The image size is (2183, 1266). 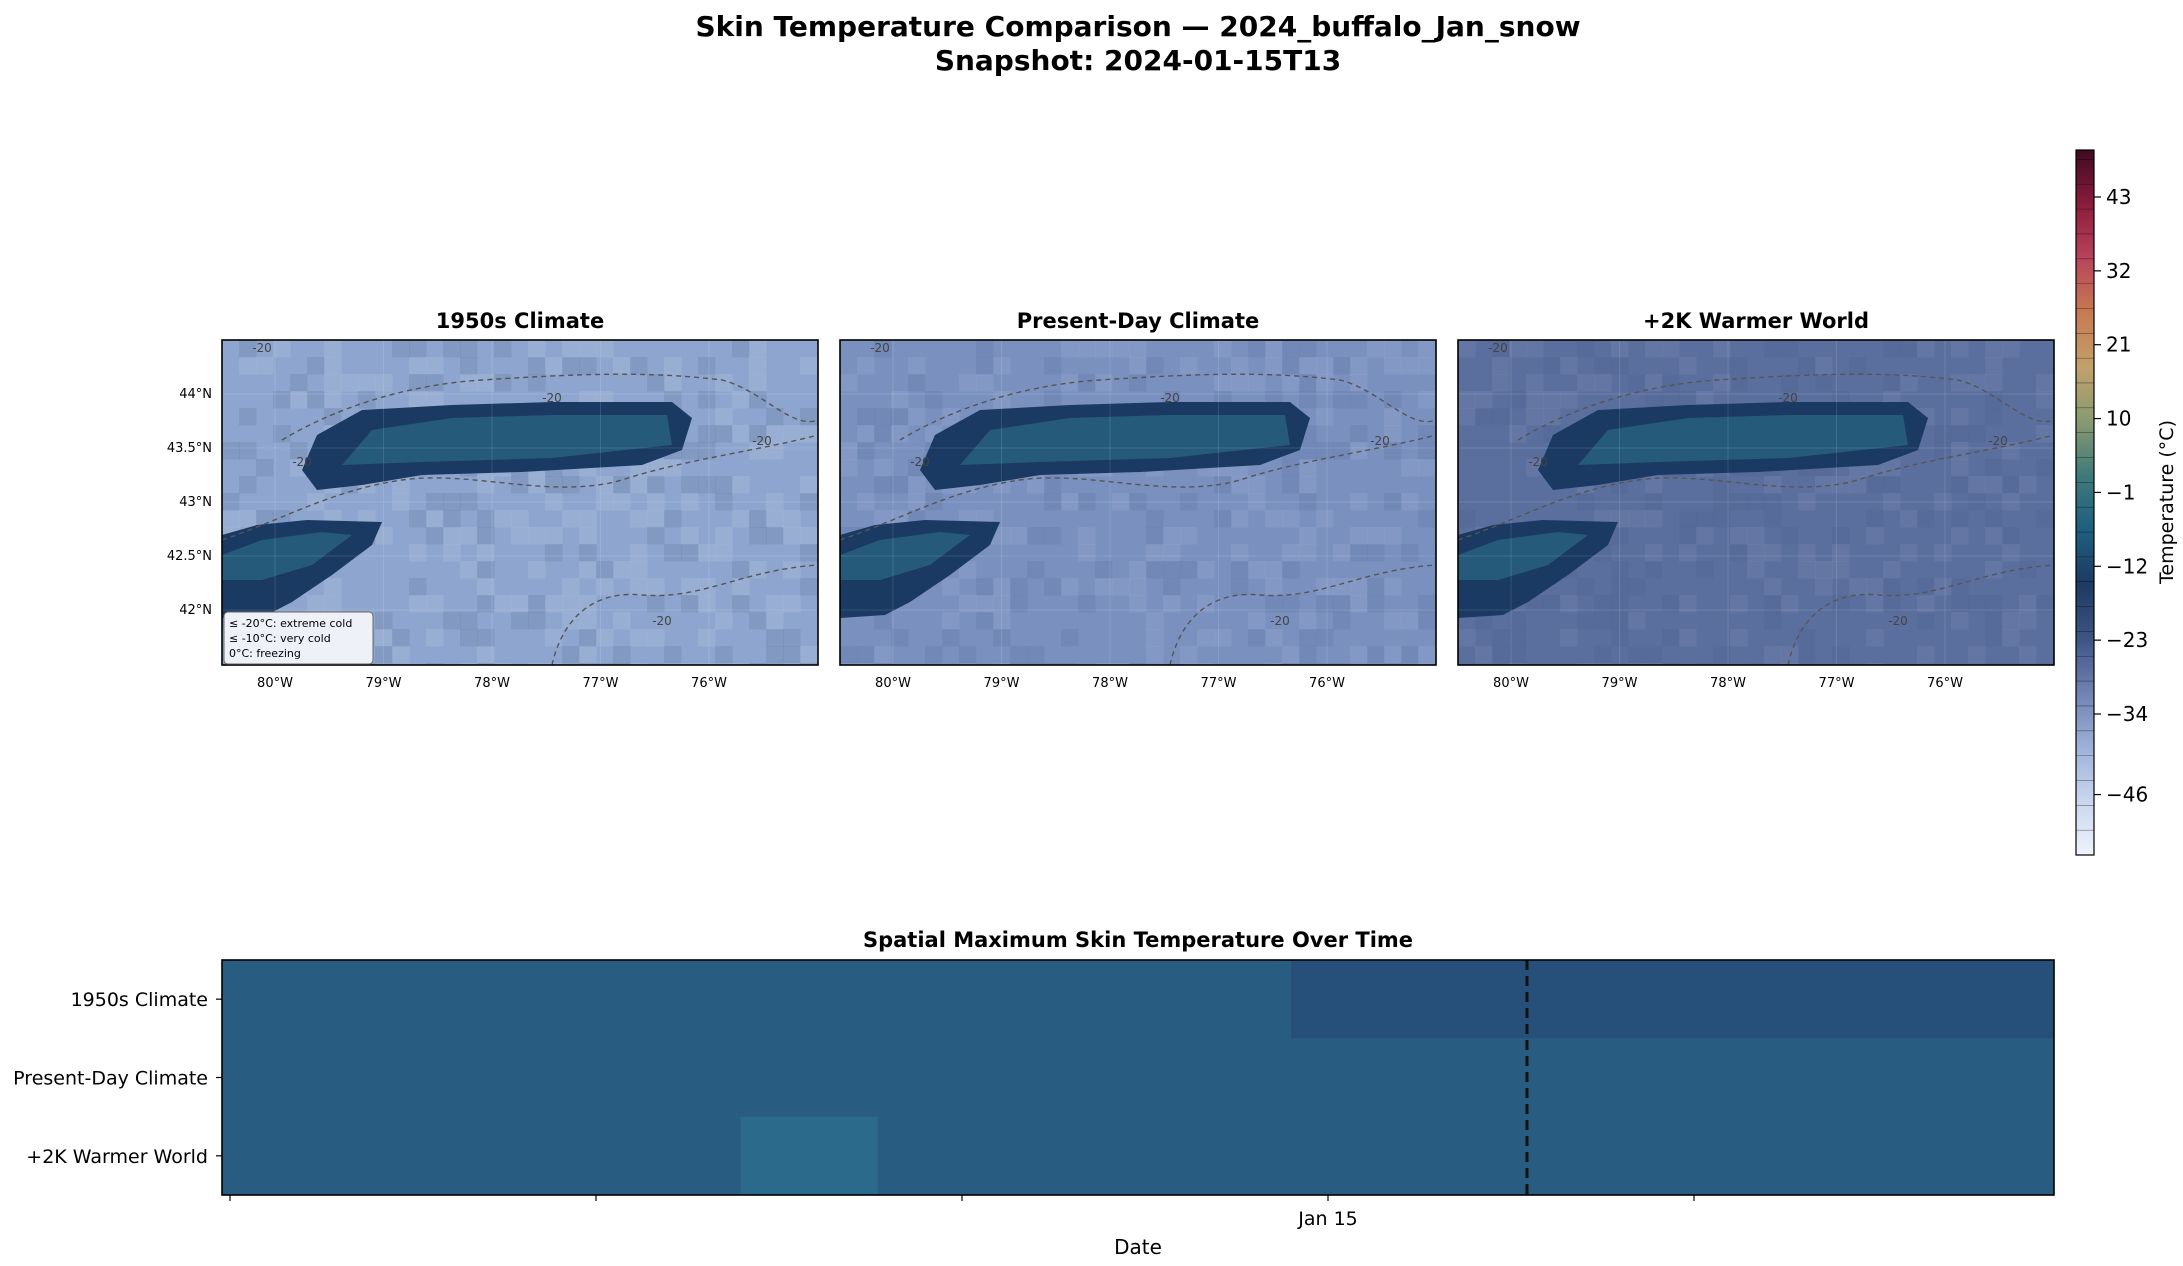 I want to click on map-title-1950s: 1950s Climate, so click(x=520, y=321).